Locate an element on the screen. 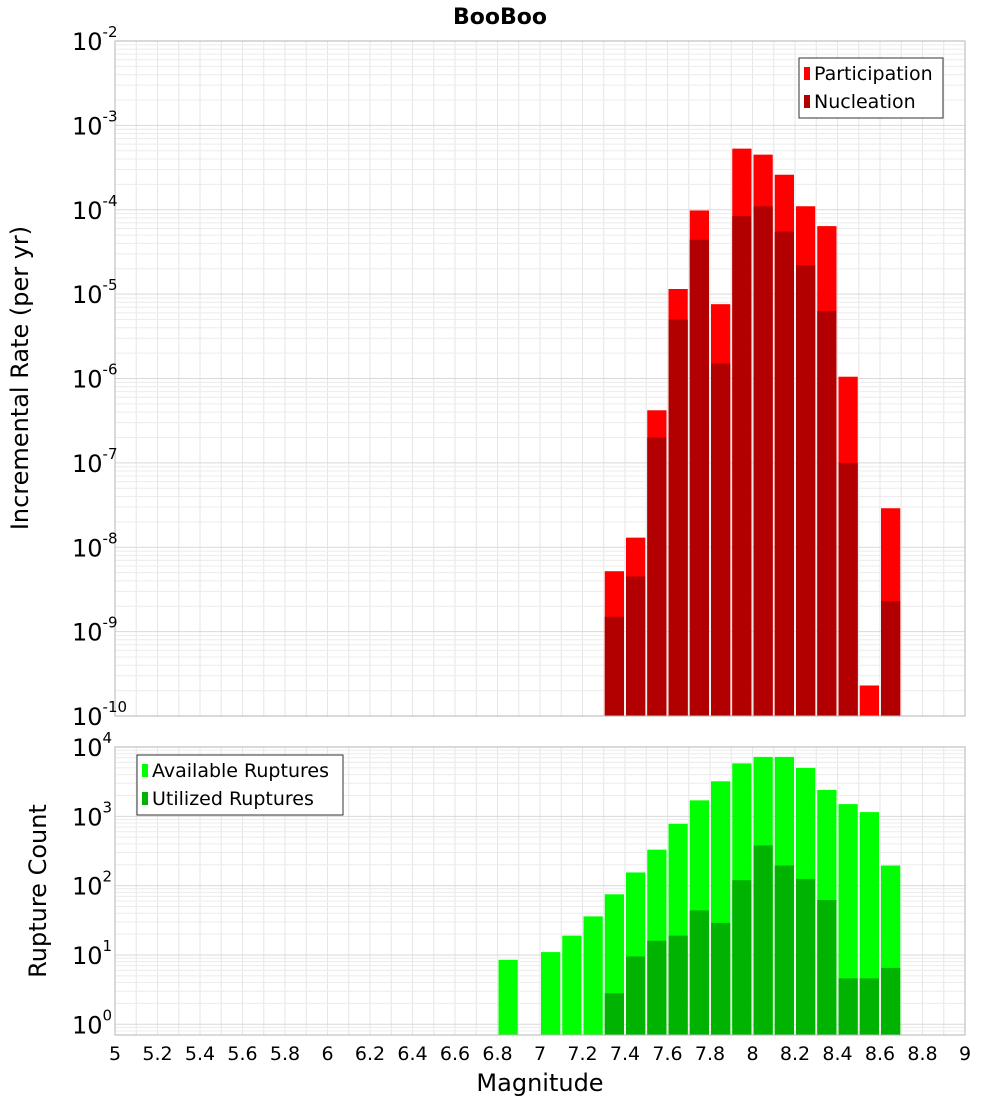 The height and width of the screenshot is (1100, 1000). x-tick-label: 8.4 is located at coordinates (837, 1054).